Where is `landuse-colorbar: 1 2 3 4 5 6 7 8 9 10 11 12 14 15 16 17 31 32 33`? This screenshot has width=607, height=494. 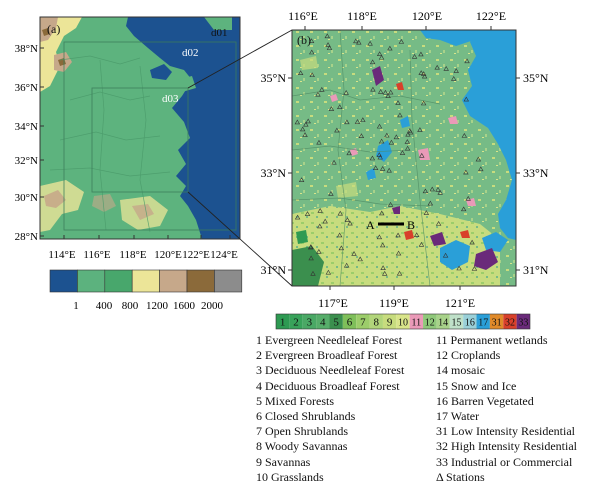
landuse-colorbar: 1 2 3 4 5 6 7 8 9 10 11 12 14 15 16 17 31 32 33 is located at coordinates (403, 321).